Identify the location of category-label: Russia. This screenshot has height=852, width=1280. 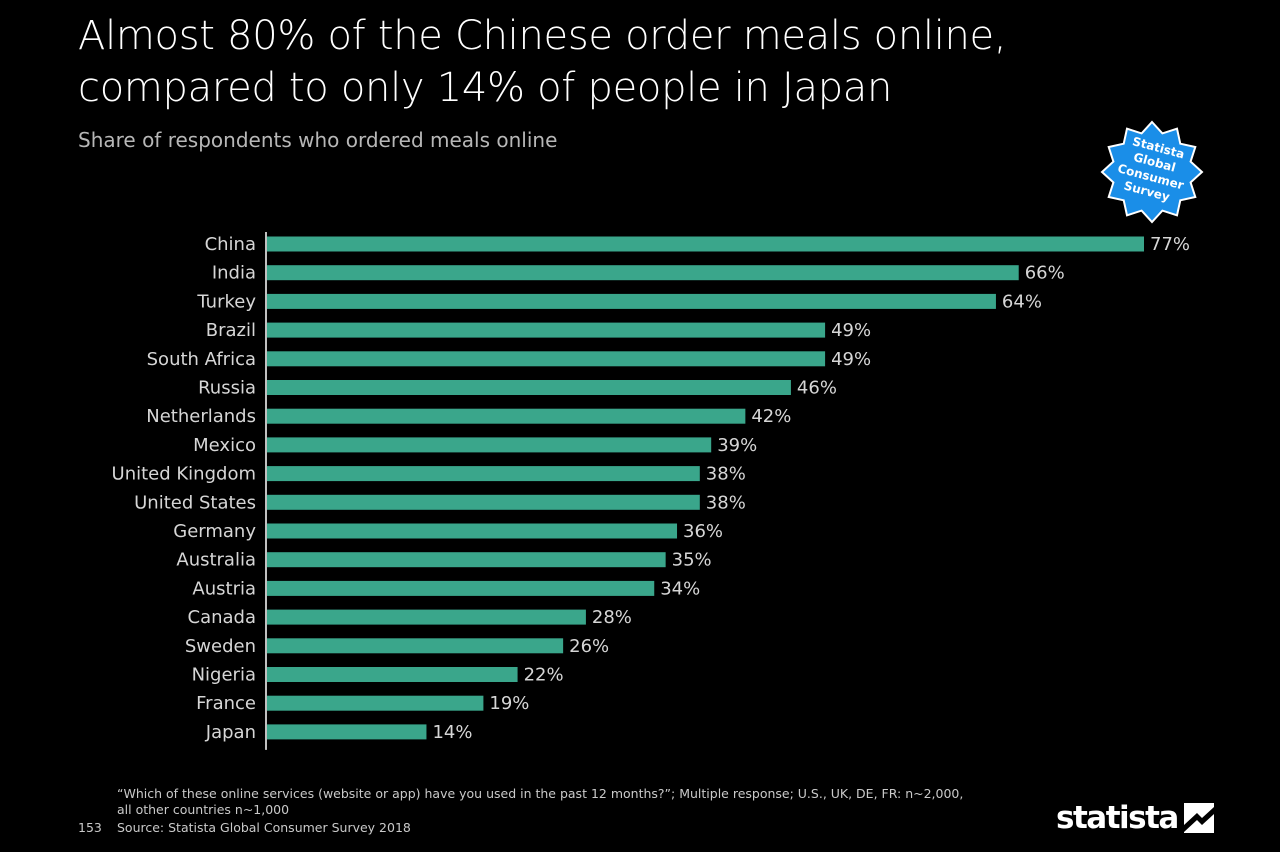
(227, 388).